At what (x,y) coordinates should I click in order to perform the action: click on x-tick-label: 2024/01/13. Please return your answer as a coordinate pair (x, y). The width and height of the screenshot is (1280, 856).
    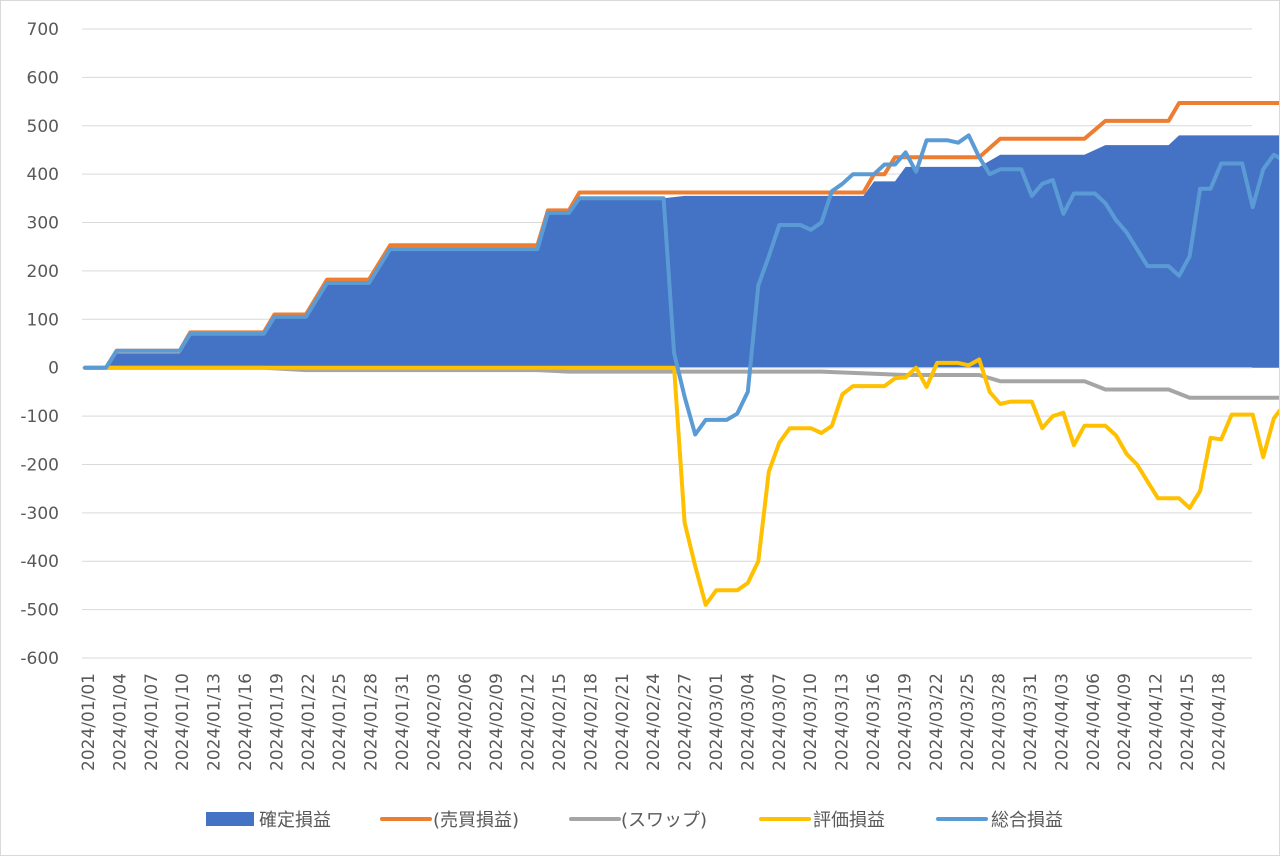
    Looking at the image, I should click on (215, 722).